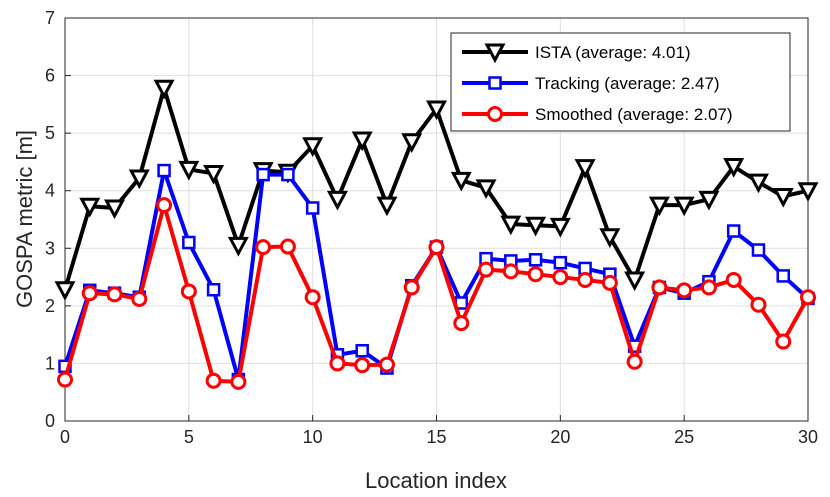 The height and width of the screenshot is (497, 830). I want to click on y-tick-label: 1, so click(50, 363).